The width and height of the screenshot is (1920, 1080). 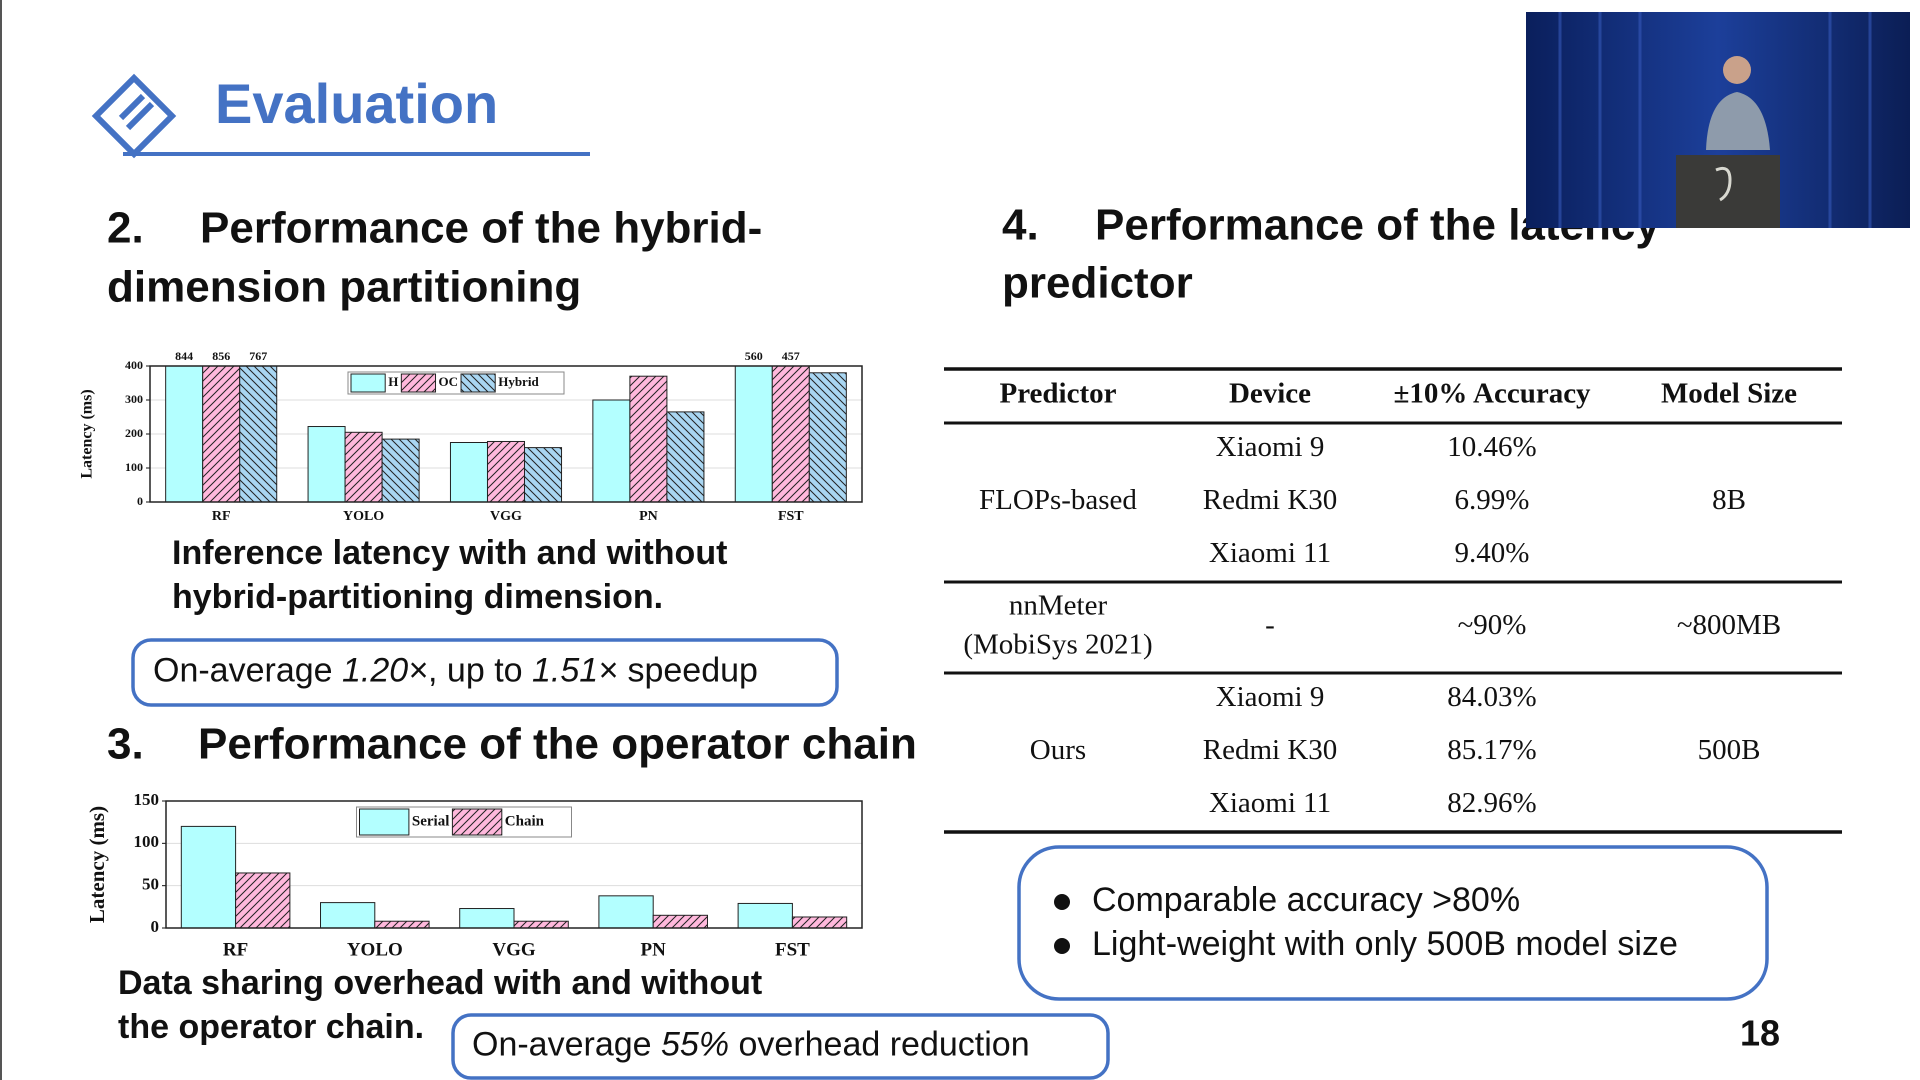 I want to click on slide-title: Evaluation, so click(x=356, y=103).